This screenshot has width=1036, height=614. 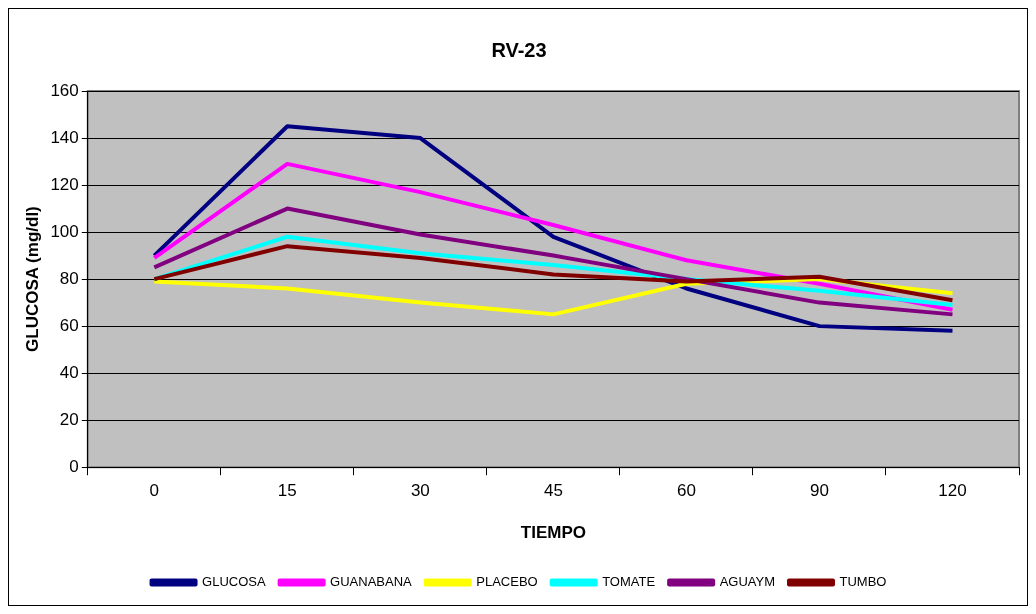 What do you see at coordinates (952, 491) in the screenshot?
I see `x-tick-label: 120` at bounding box center [952, 491].